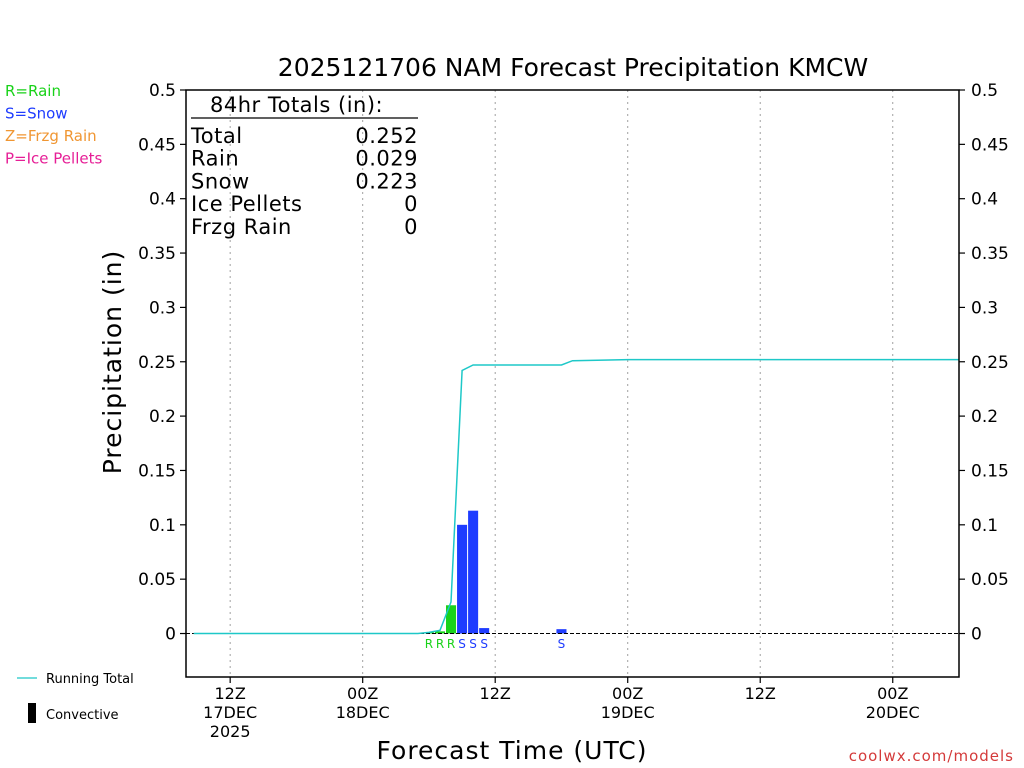  What do you see at coordinates (893, 712) in the screenshot?
I see `x-tick-label-60-1: 20DEC` at bounding box center [893, 712].